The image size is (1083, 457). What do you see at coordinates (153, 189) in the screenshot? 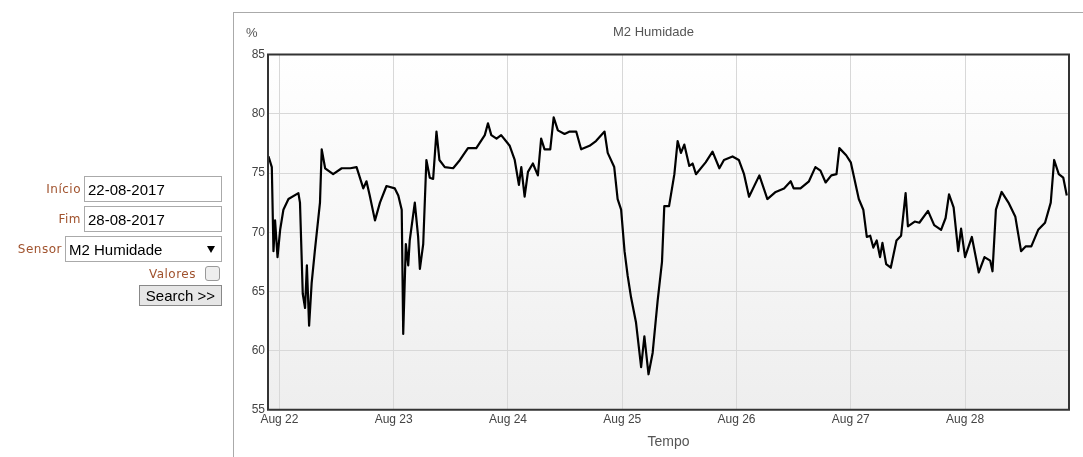
I see `text: 22-08-2017` at bounding box center [153, 189].